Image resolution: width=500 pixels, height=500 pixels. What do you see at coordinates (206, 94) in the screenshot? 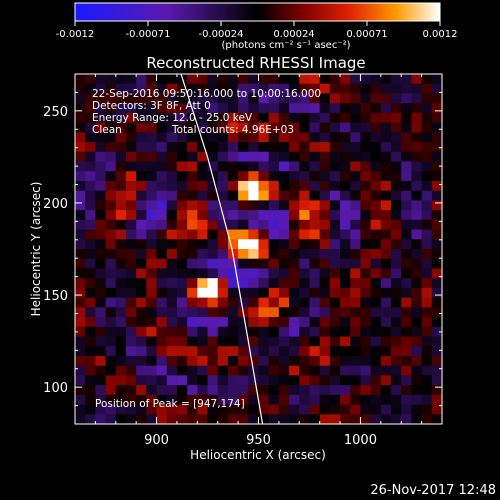
I see `time-range-text: 22-Sep-2016 09:50:16.000 to 10:00:16.000` at bounding box center [206, 94].